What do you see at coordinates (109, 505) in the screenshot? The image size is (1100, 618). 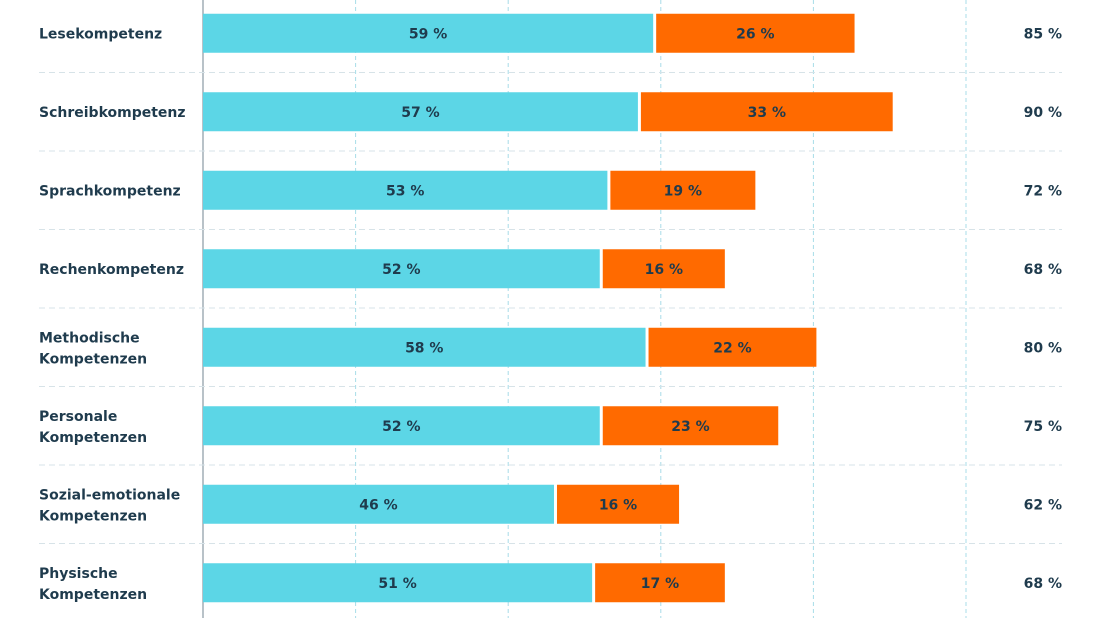 I see `category-label: Sozial-emotionale Kompetenzen` at bounding box center [109, 505].